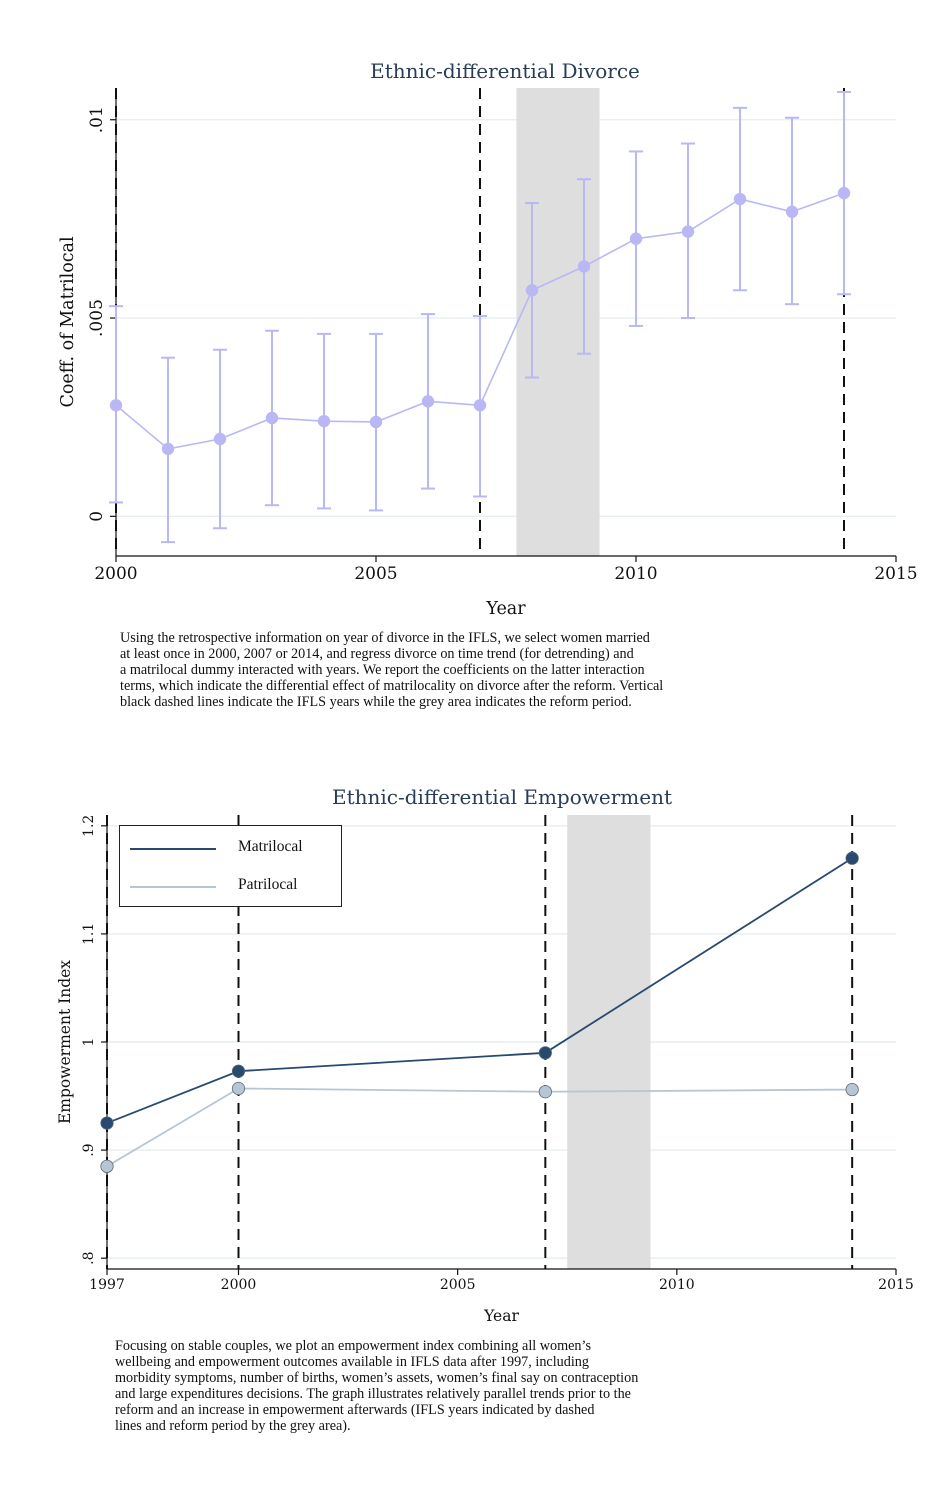 The image size is (933, 1497). Describe the element at coordinates (505, 71) in the screenshot. I see `chart-title: Ethnic-differential Divorce` at that location.